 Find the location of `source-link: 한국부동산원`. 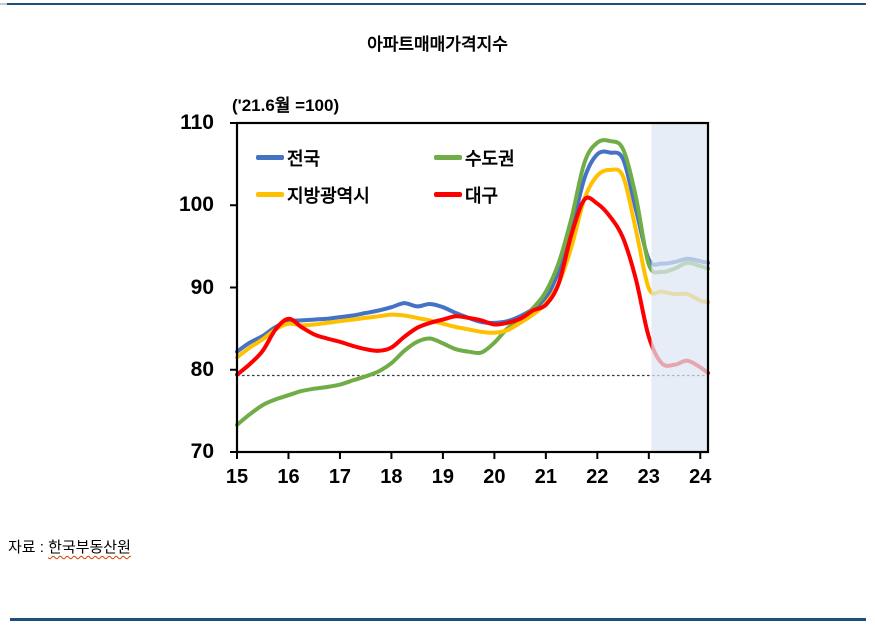

source-link: 한국부동산원 is located at coordinates (89, 547).